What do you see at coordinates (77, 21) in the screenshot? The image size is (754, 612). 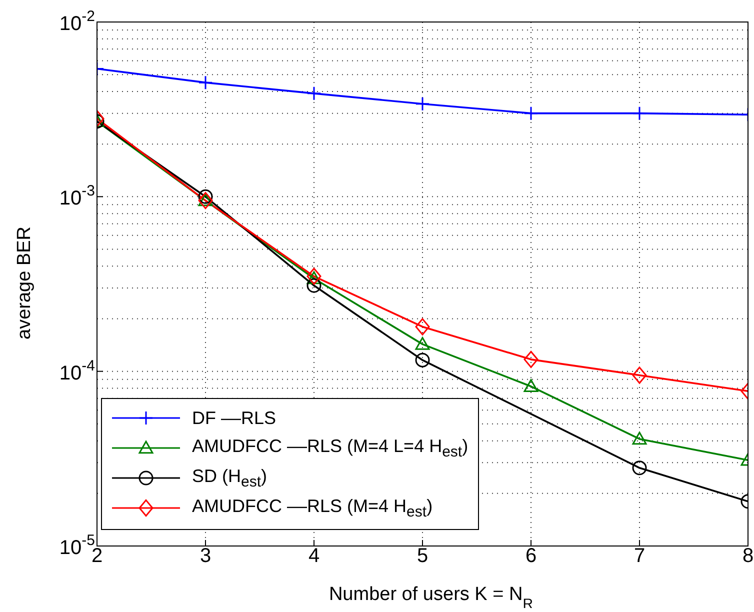 I see `y-tick-label: 10$^{-2}$` at bounding box center [77, 21].